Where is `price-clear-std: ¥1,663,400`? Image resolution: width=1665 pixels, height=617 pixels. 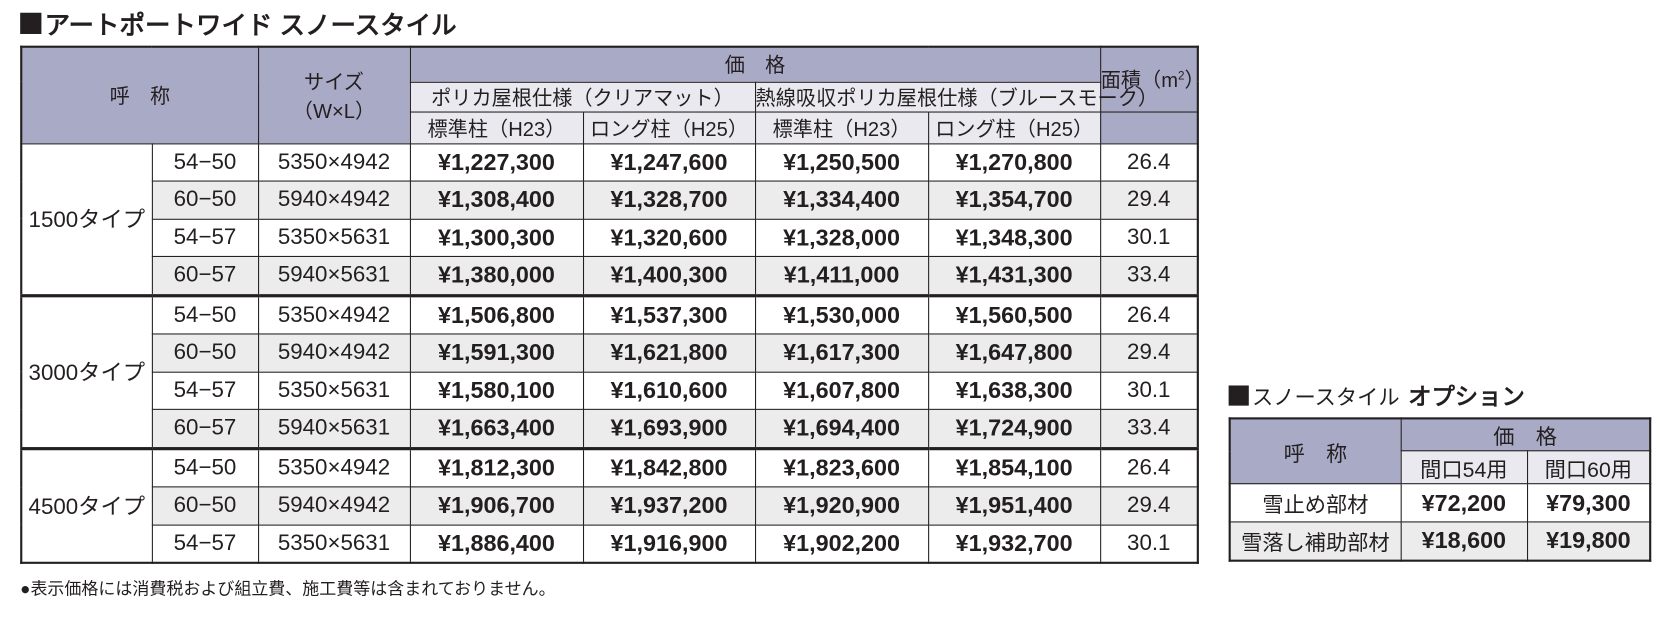 price-clear-std: ¥1,663,400 is located at coordinates (496, 428).